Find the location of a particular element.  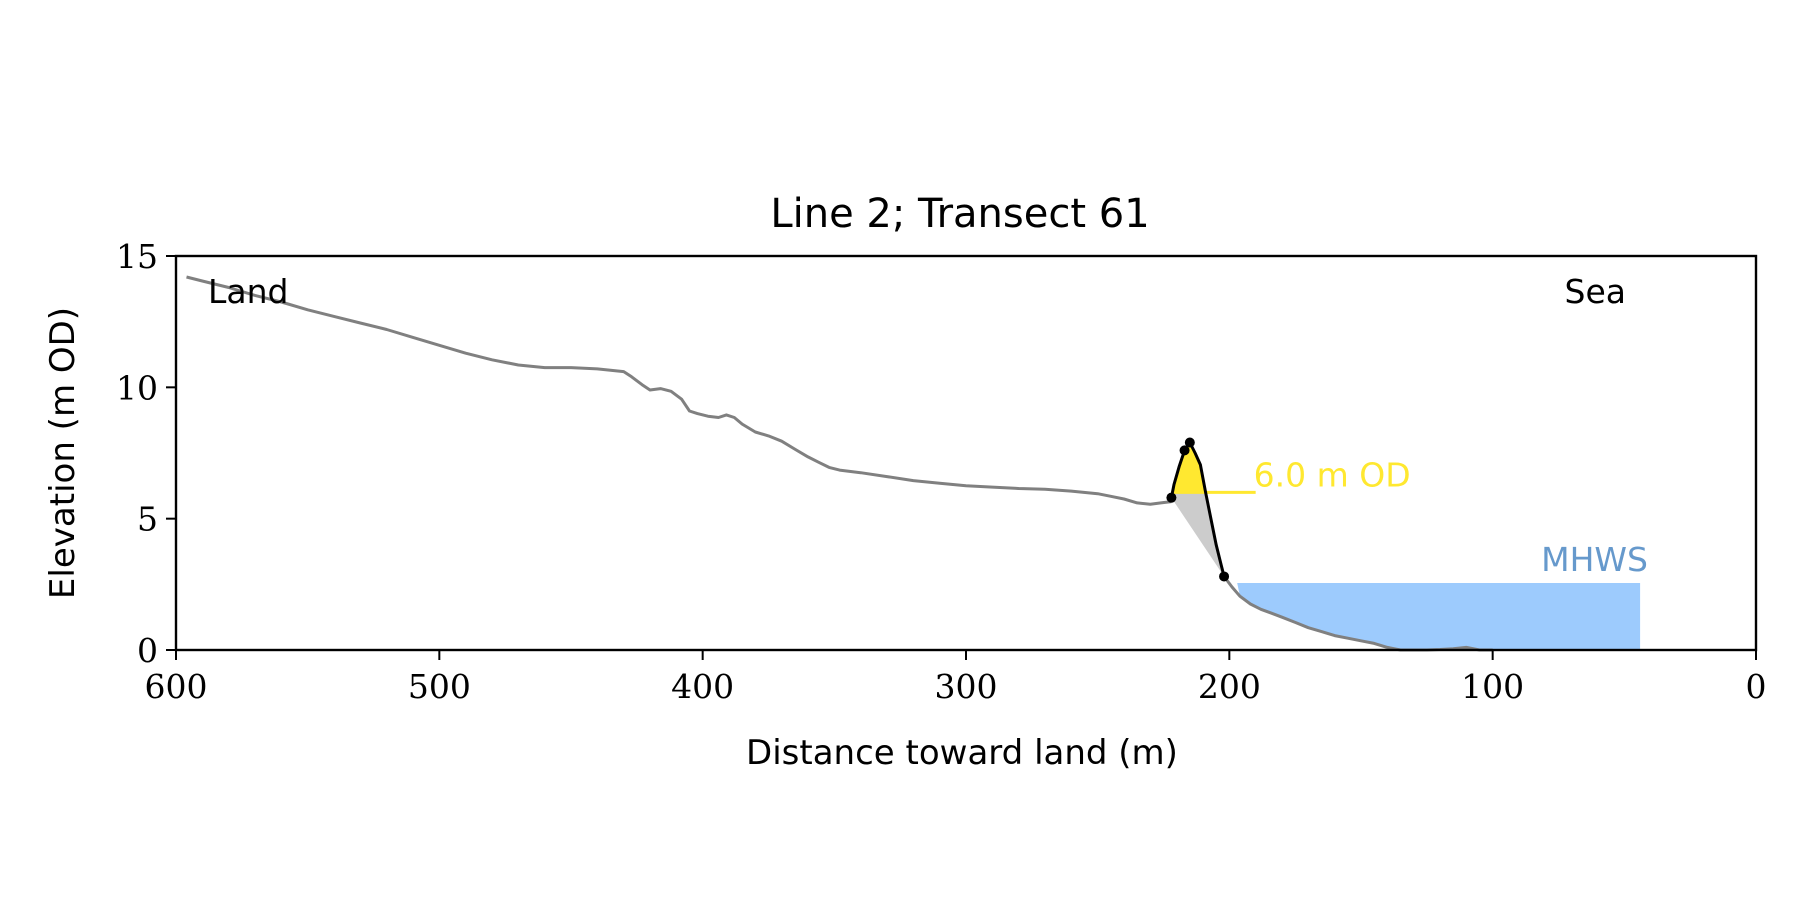

level-label: 6.0 m OD is located at coordinates (1332, 474).